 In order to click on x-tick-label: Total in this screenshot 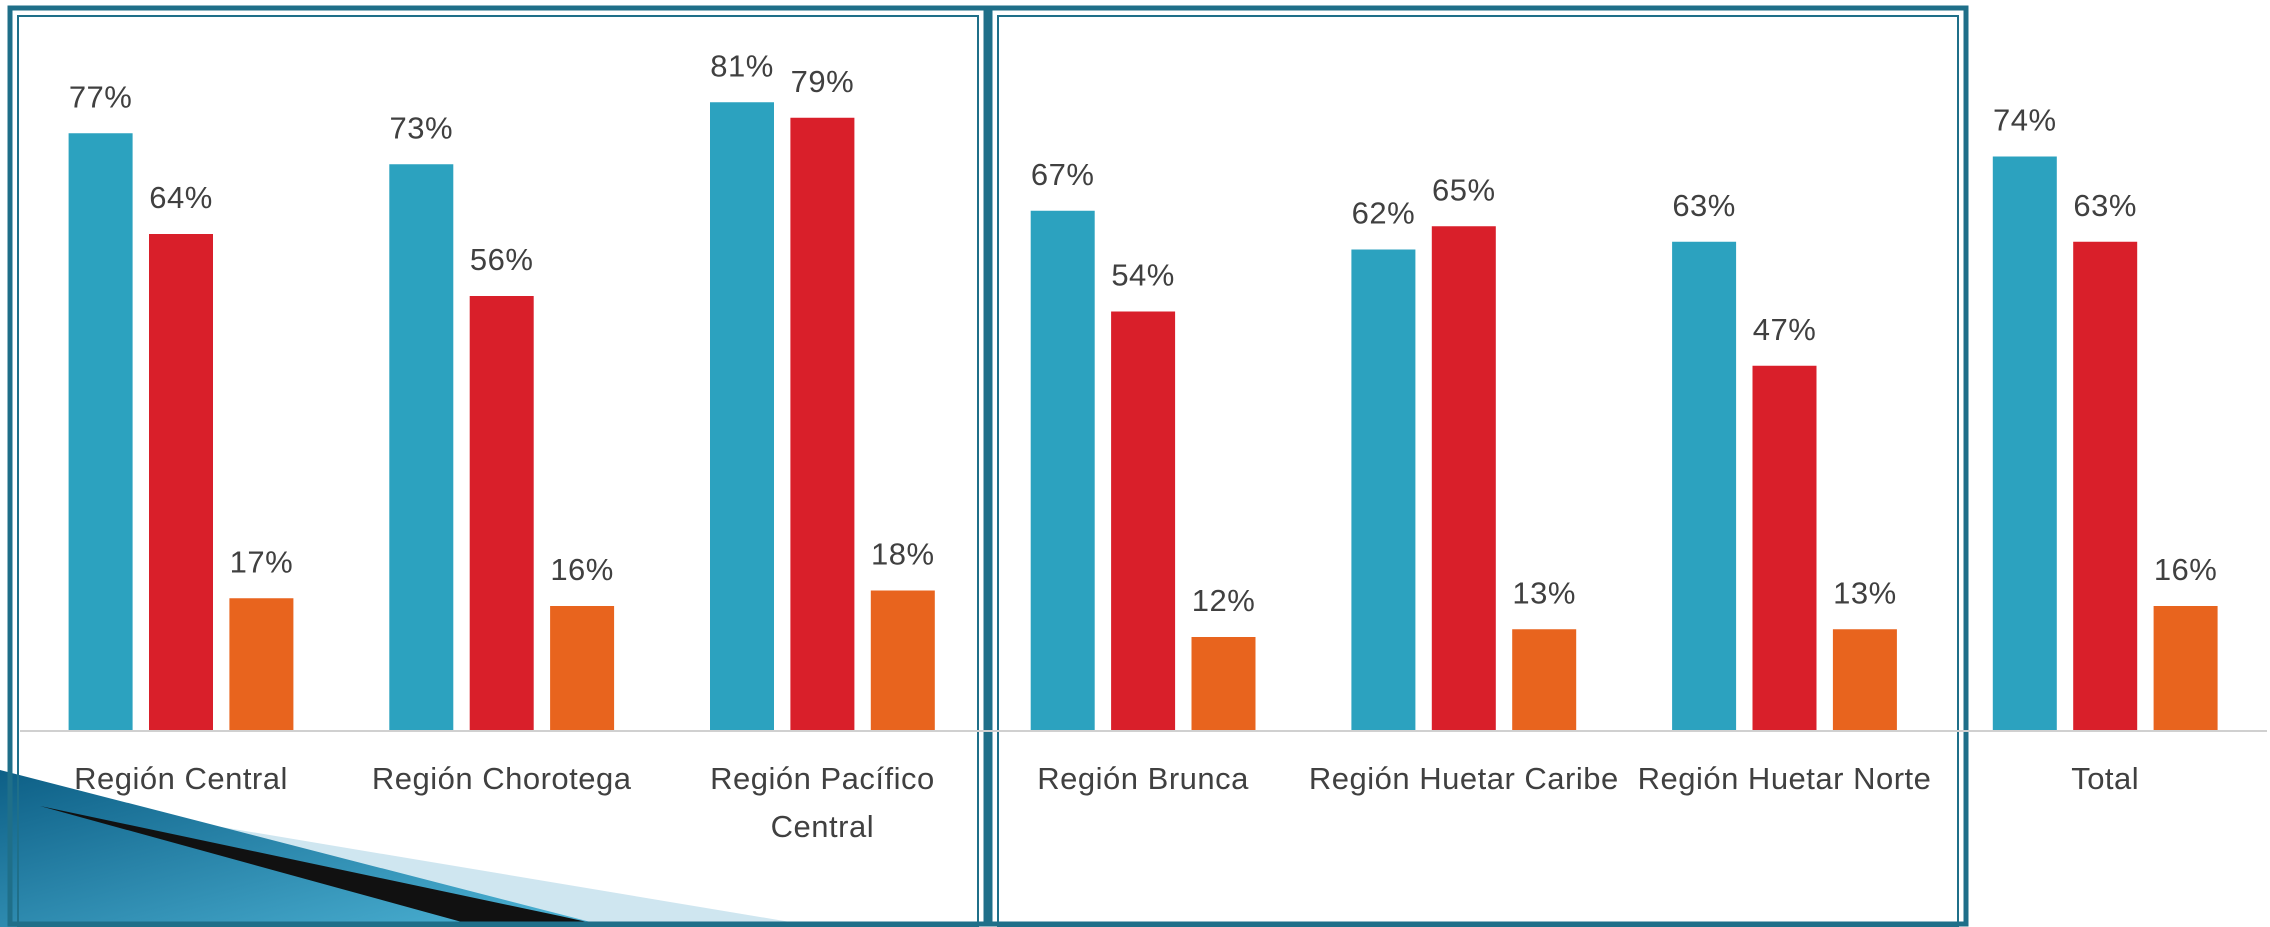, I will do `click(2105, 778)`.